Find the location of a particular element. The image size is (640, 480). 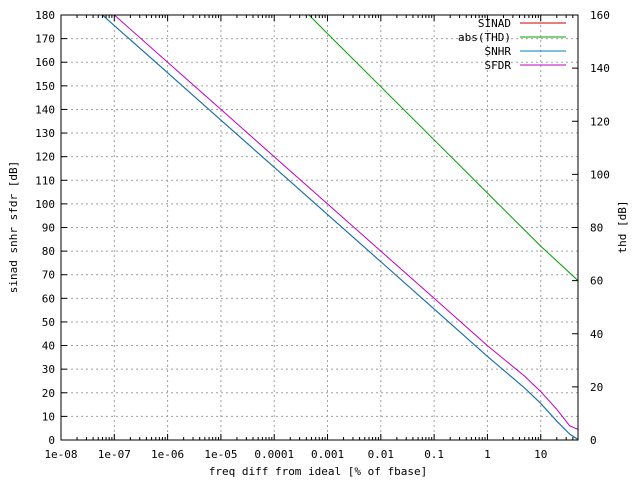

y-tick-label: 170 is located at coordinates (45, 39).